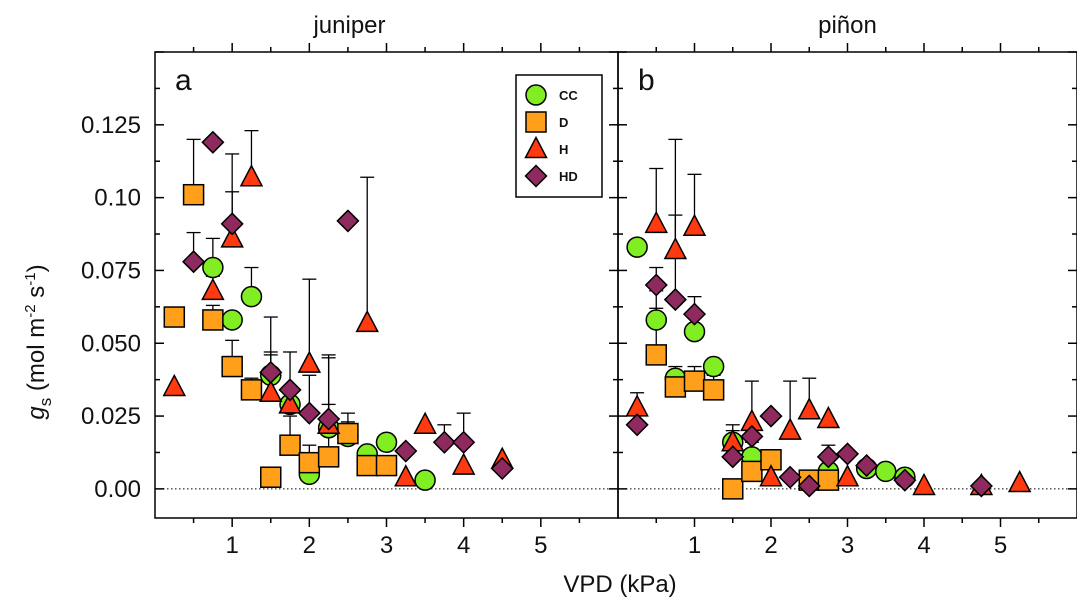 This screenshot has width=1077, height=607. Describe the element at coordinates (386, 545) in the screenshot. I see `x-tick-label-juniper: 3` at that location.